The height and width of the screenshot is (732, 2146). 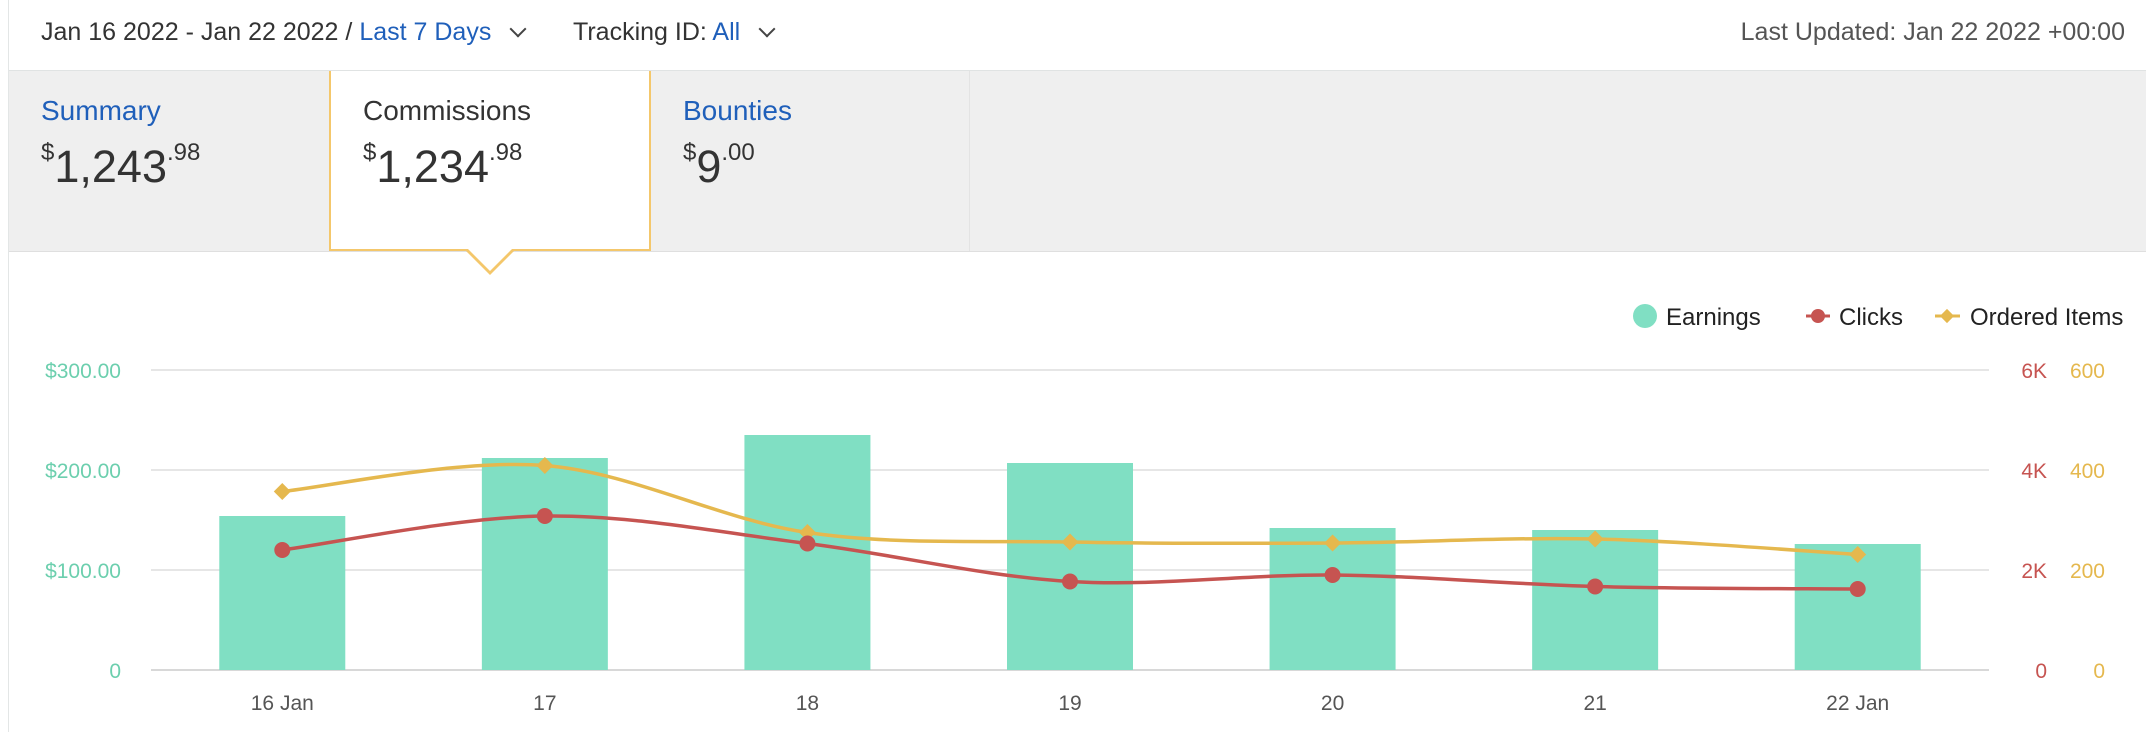 What do you see at coordinates (1947, 316) in the screenshot?
I see `ordered-items-legend-marker` at bounding box center [1947, 316].